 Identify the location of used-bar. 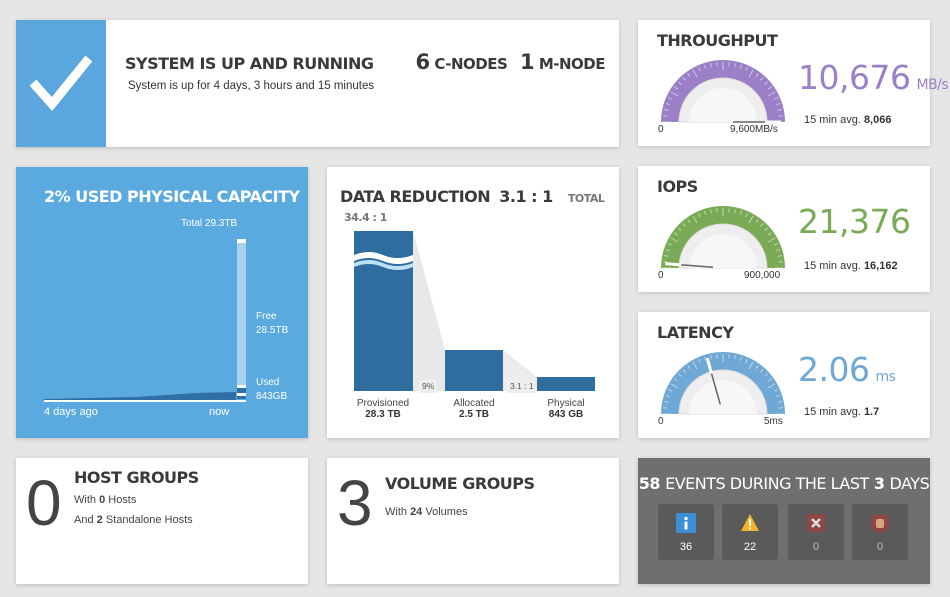
(241, 392).